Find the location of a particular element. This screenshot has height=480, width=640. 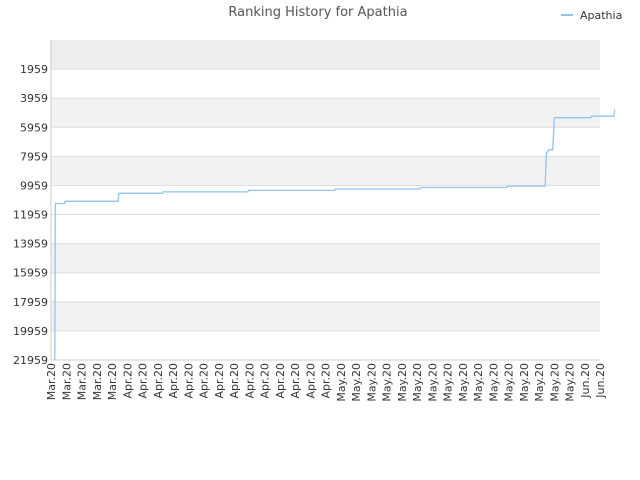

legend: Apathia is located at coordinates (591, 15).